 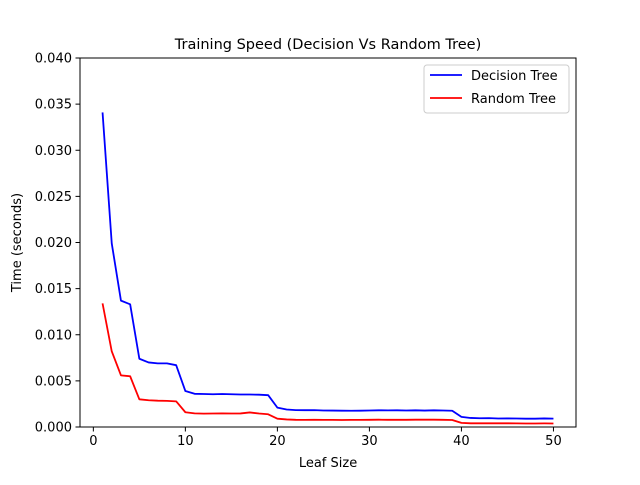 What do you see at coordinates (327, 45) in the screenshot?
I see `chart-title: Training Speed (Decision Vs Random Tree)` at bounding box center [327, 45].